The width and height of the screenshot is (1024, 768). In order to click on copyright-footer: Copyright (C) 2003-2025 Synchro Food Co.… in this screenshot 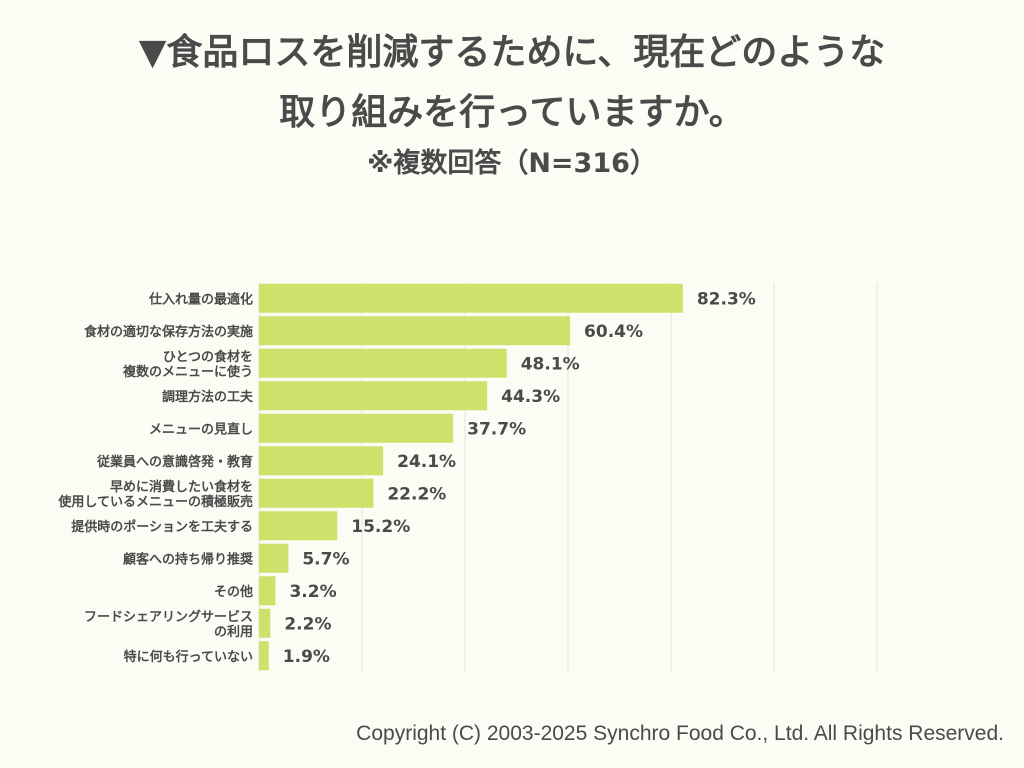, I will do `click(680, 733)`.